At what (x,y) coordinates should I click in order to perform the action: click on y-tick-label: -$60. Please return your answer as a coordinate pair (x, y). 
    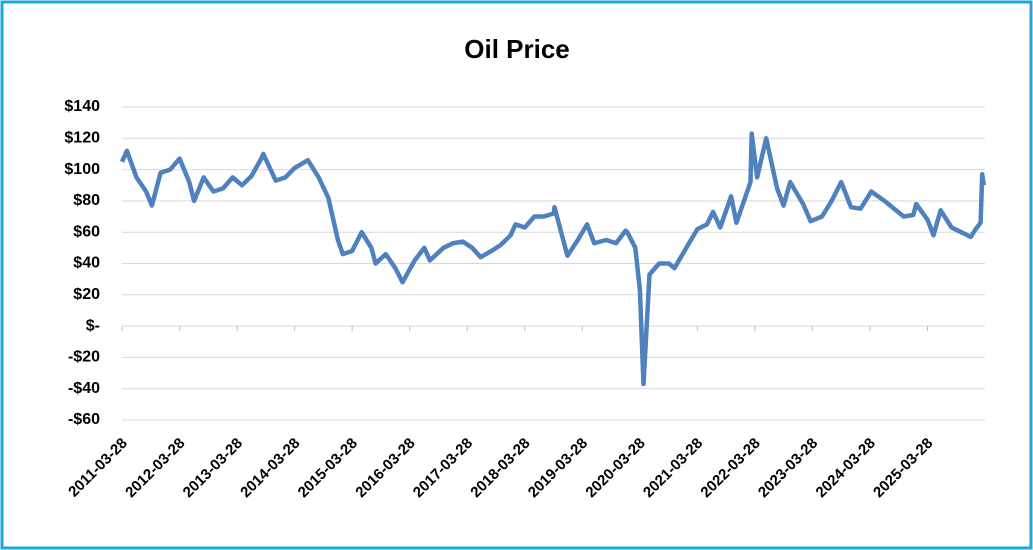
    Looking at the image, I should click on (84, 419).